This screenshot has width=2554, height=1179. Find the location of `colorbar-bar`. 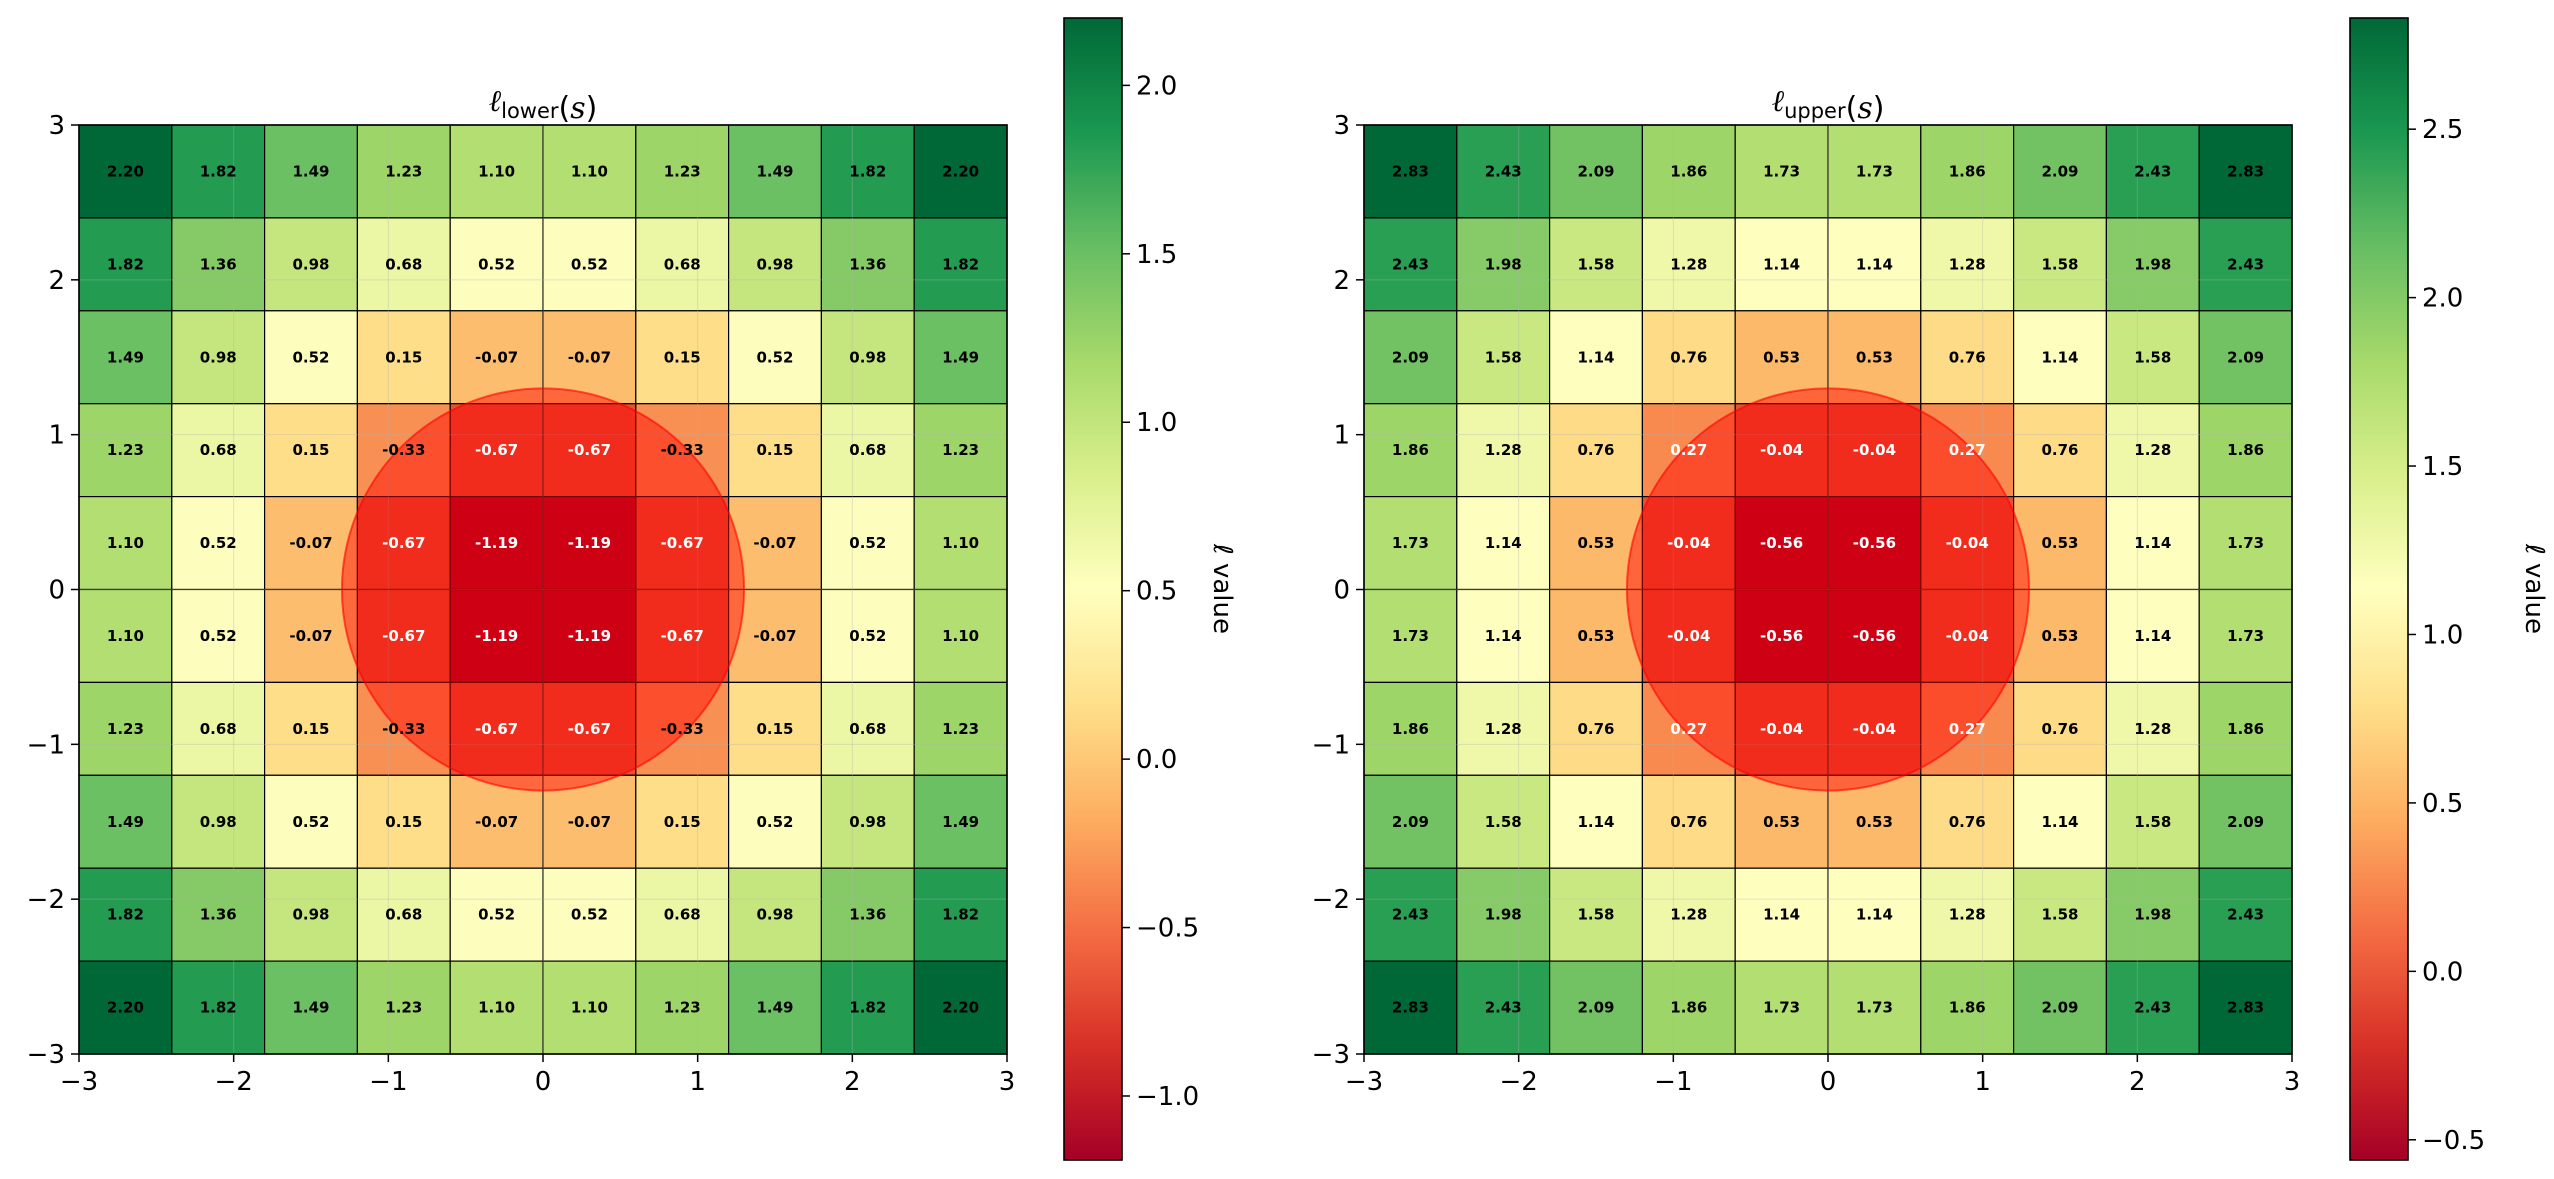

colorbar-bar is located at coordinates (1093, 589).